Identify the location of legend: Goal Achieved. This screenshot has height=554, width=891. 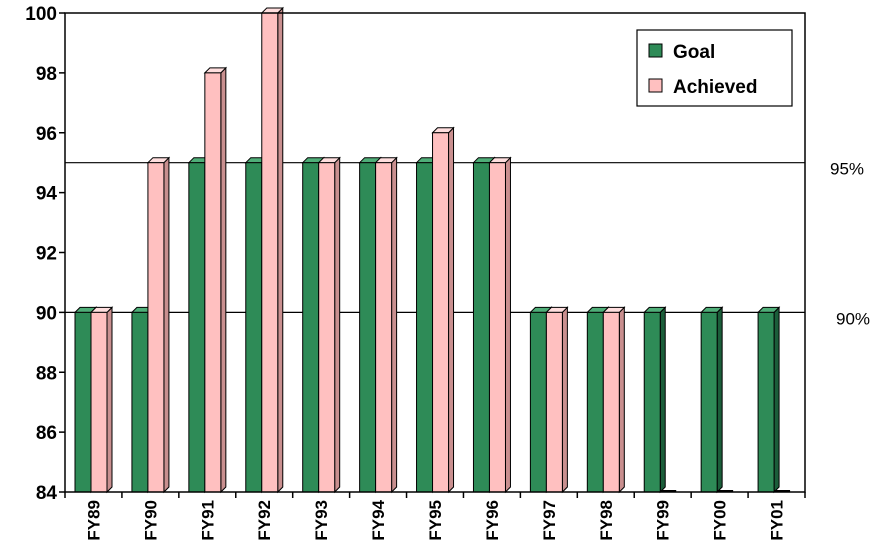
(714, 68).